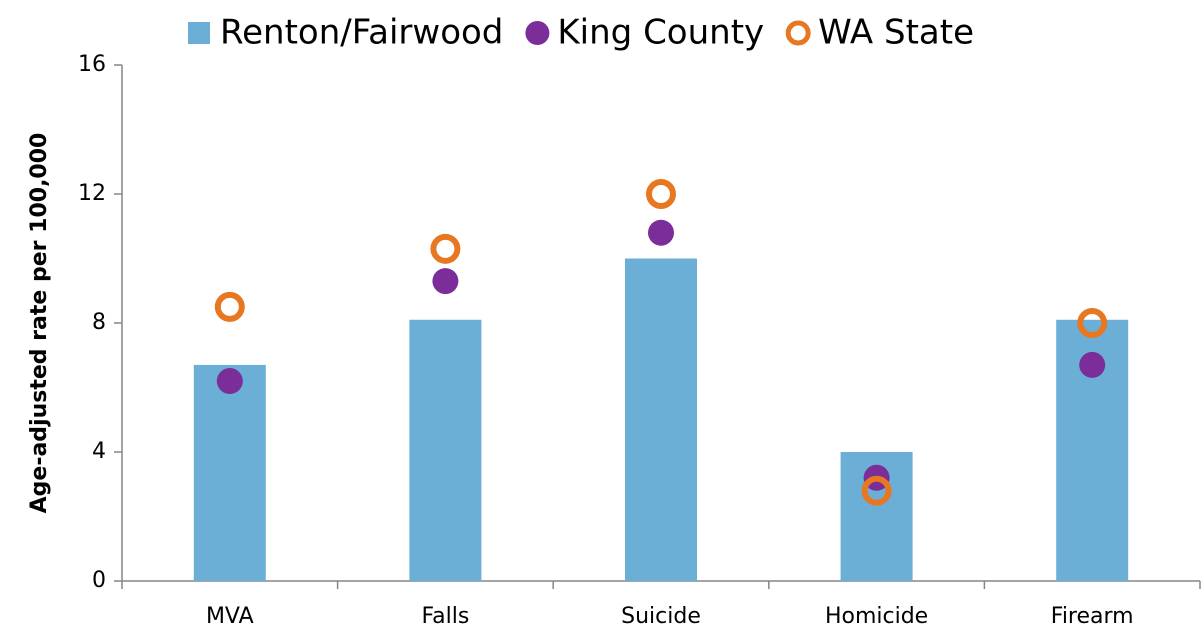 The image size is (1204, 638). What do you see at coordinates (445, 616) in the screenshot?
I see `x-tick-label: Falls` at bounding box center [445, 616].